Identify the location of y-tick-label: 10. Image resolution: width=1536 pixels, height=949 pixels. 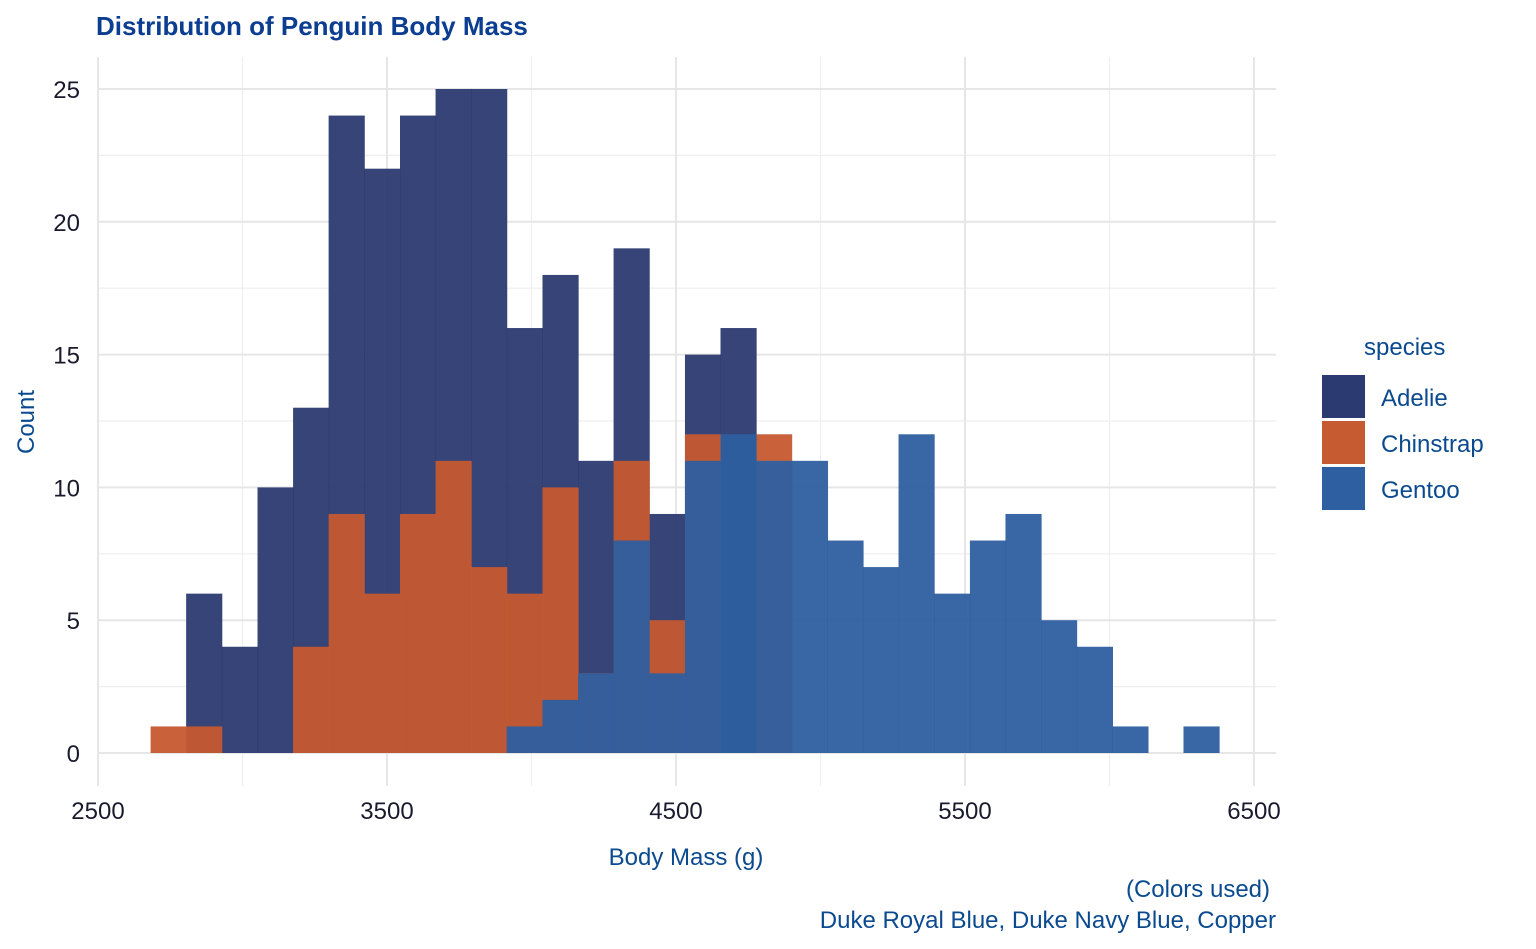
(66, 488).